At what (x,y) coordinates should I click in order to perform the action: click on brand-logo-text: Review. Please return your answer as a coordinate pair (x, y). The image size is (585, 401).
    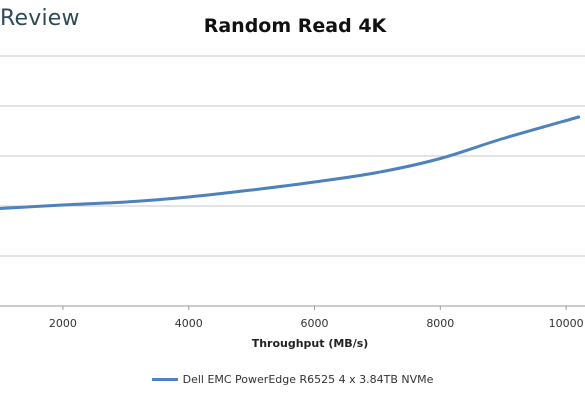
    Looking at the image, I should click on (40, 18).